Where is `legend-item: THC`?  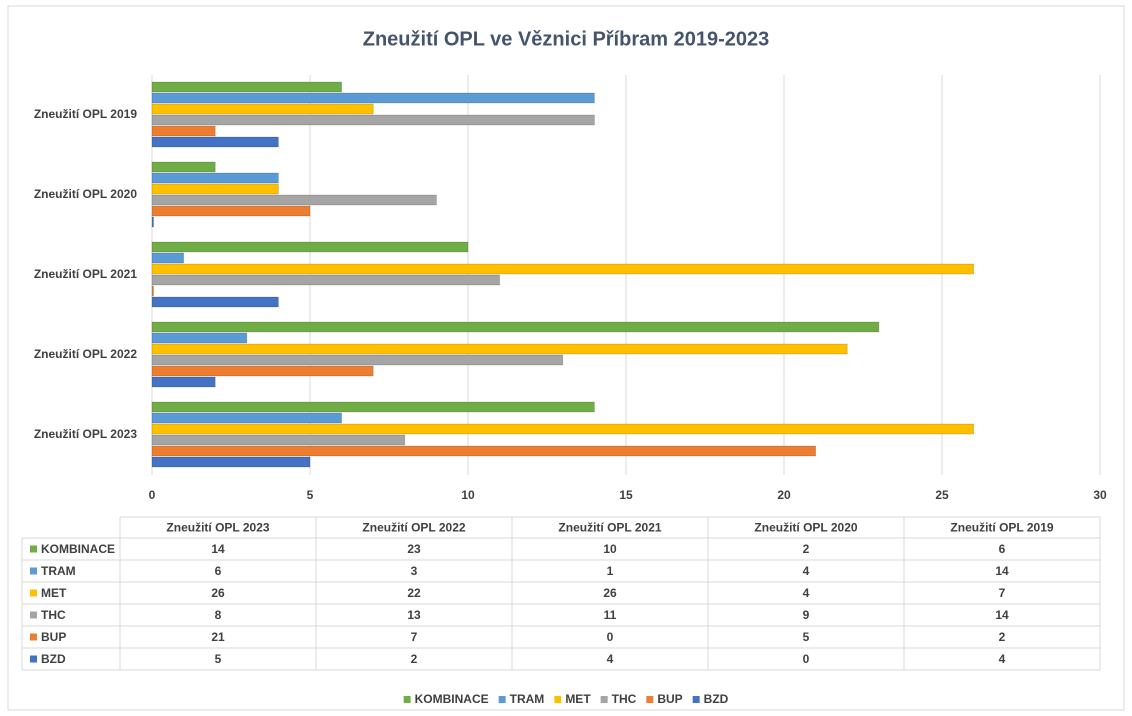 legend-item: THC is located at coordinates (618, 699).